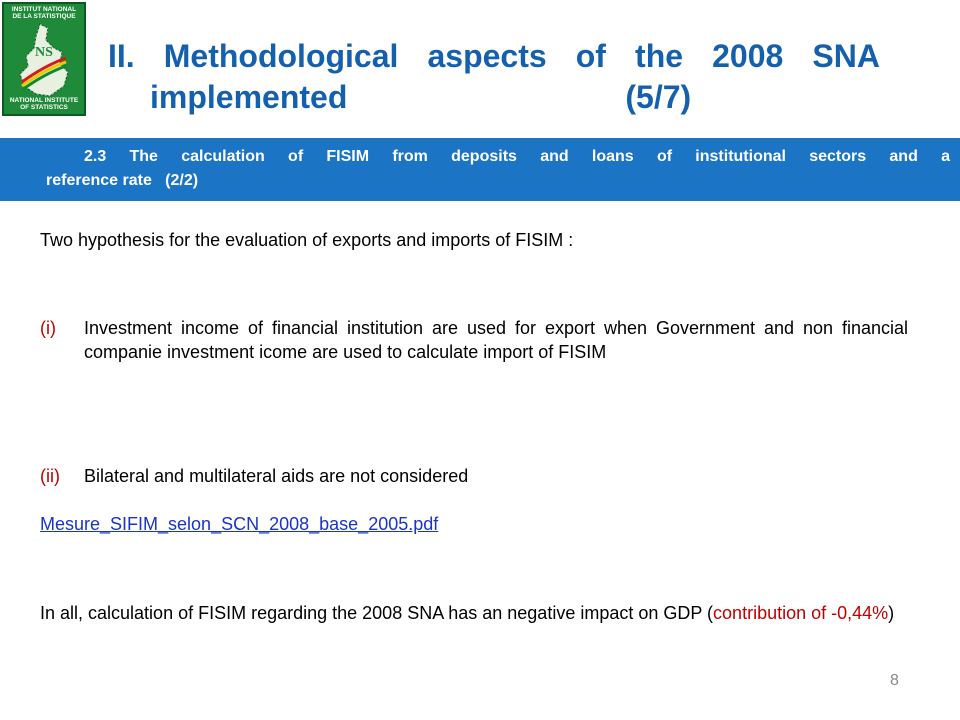  Describe the element at coordinates (281, 56) in the screenshot. I see `title-word: Methodological` at that location.